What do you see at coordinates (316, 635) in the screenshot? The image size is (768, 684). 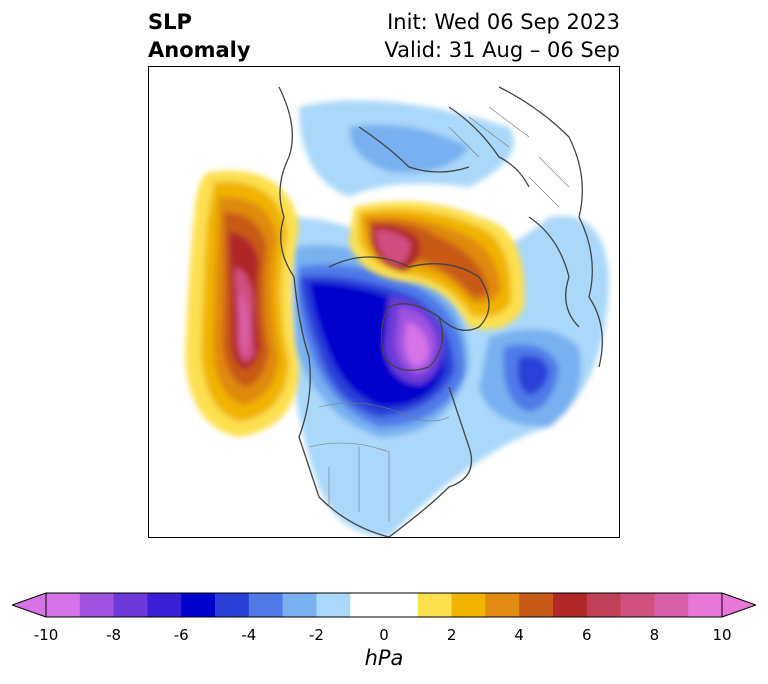 I see `colorbar-tick-label: -2` at bounding box center [316, 635].